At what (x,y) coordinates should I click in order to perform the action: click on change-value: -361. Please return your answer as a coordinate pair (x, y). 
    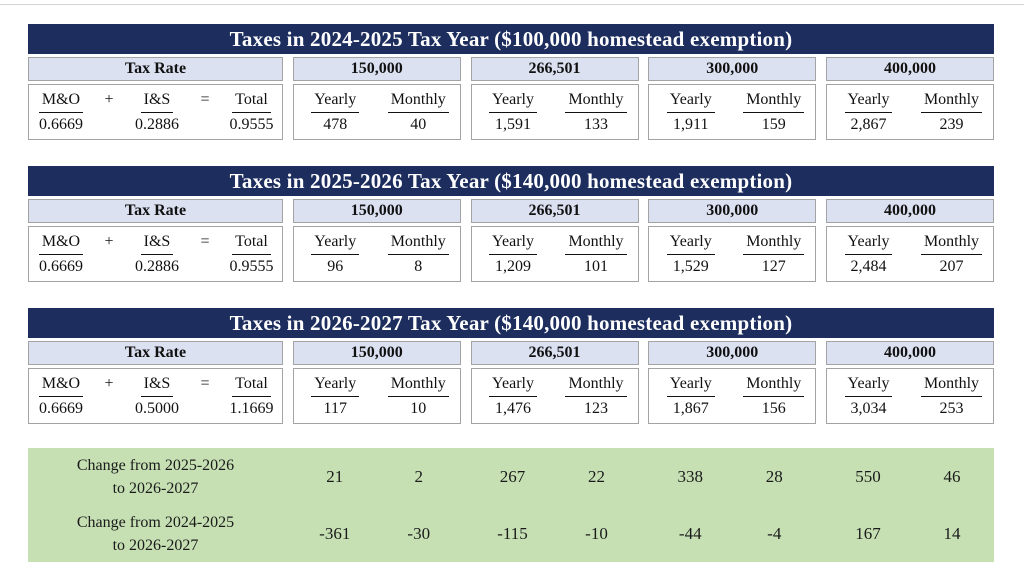
    Looking at the image, I should click on (335, 533).